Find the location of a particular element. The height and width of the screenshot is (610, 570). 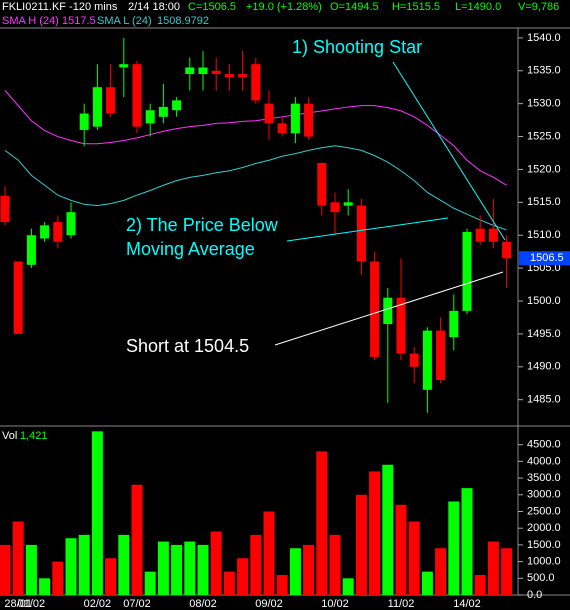

moving-average is located at coordinates (255, 138).